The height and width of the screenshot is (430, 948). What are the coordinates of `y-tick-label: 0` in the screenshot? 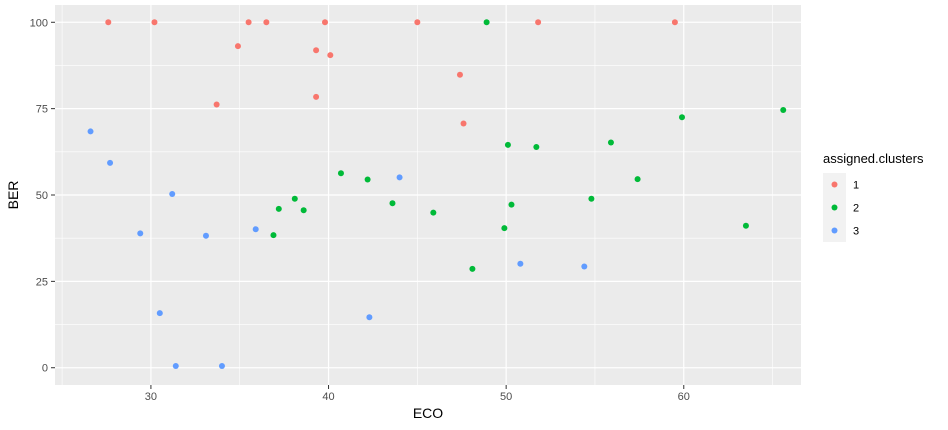 It's located at (45, 369).